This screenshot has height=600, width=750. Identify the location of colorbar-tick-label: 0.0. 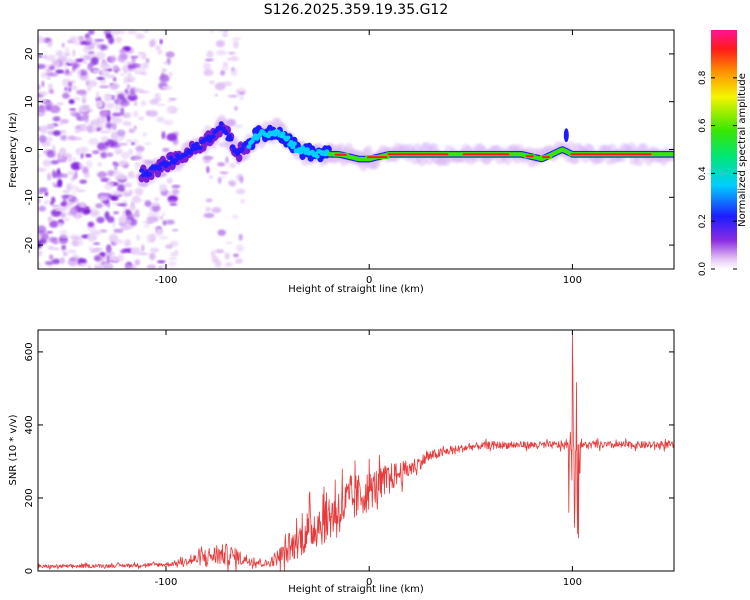
(703, 269).